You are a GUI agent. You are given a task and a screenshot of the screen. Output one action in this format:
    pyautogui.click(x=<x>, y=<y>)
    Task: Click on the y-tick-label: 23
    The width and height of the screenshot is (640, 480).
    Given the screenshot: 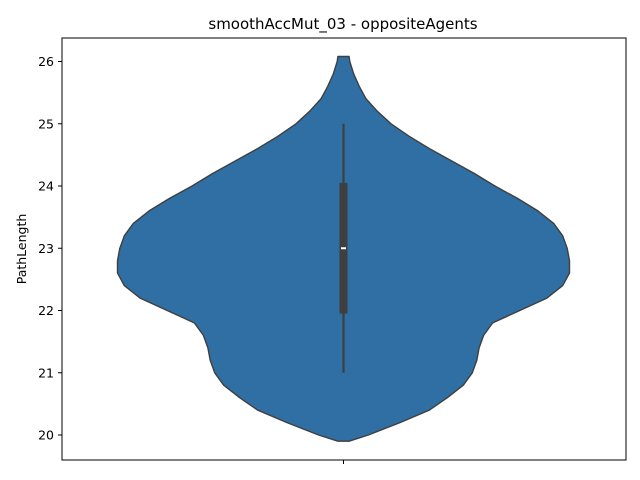 What is the action you would take?
    pyautogui.click(x=46, y=248)
    